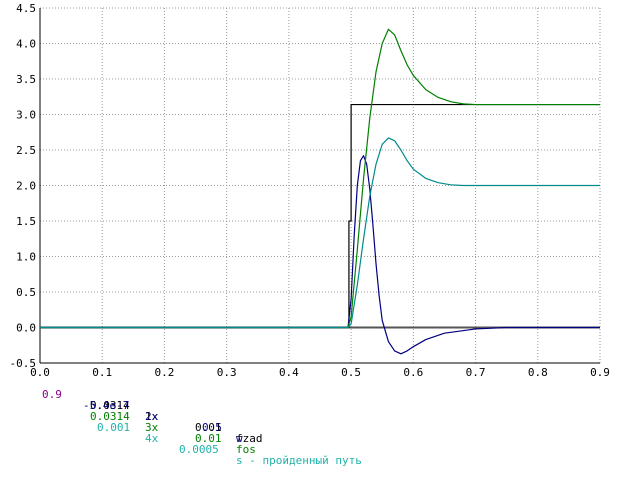  Describe the element at coordinates (239, 438) in the screenshot. I see `legend-name-2: w` at that location.